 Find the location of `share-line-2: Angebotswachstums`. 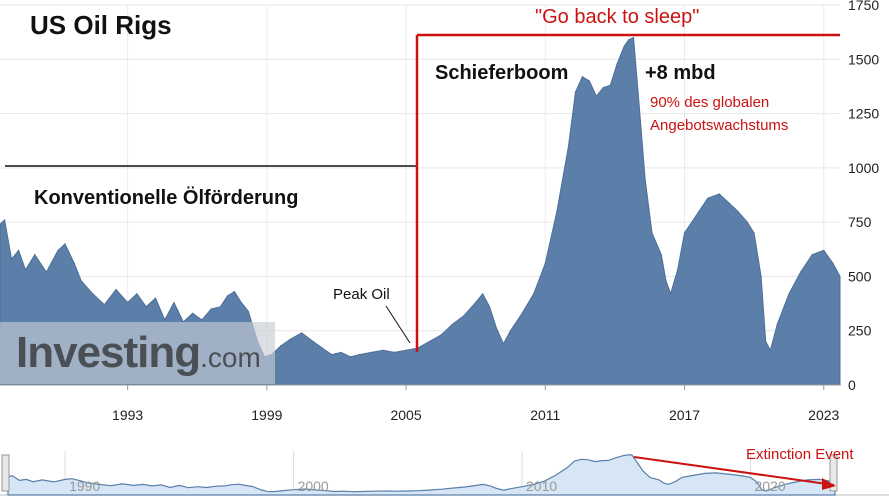

share-line-2: Angebotswachstums is located at coordinates (719, 125).